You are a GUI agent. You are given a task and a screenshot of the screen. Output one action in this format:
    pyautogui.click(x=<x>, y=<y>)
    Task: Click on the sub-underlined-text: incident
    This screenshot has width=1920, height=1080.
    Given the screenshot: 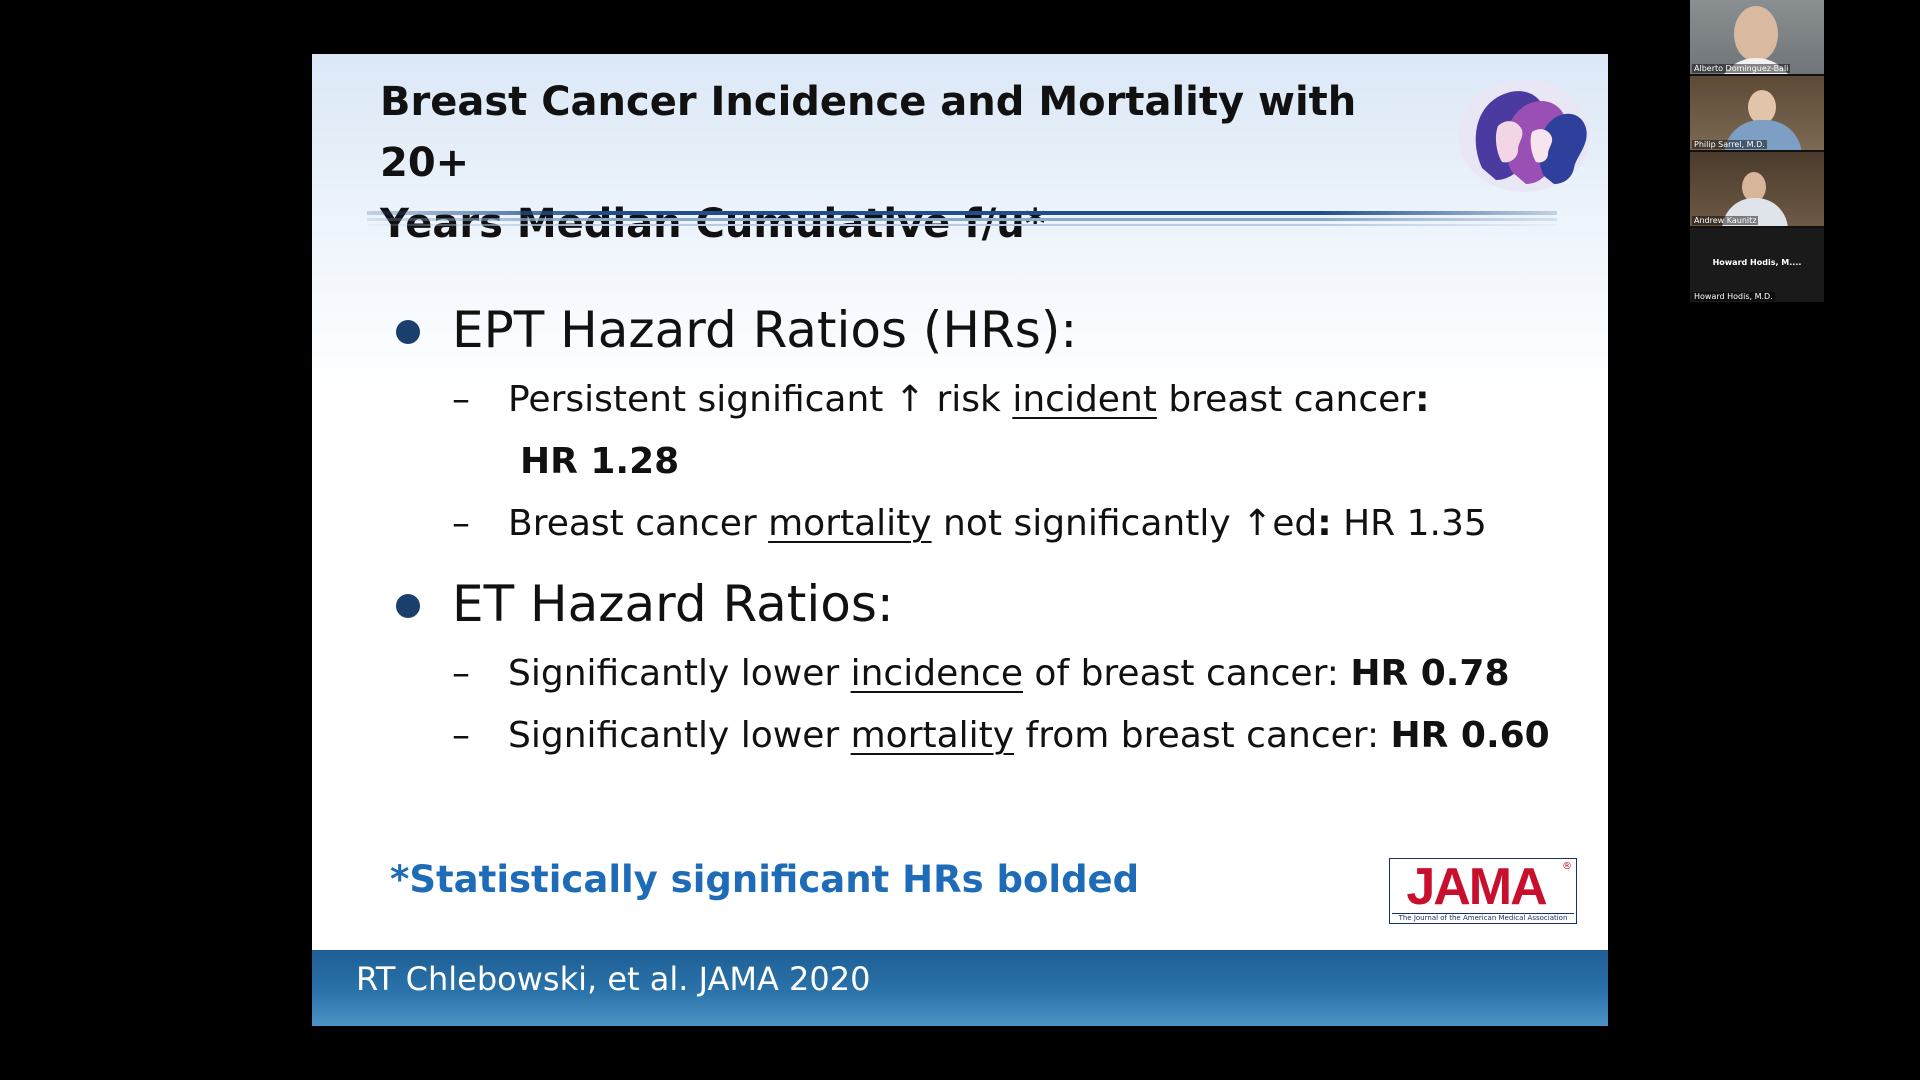 What is the action you would take?
    pyautogui.click(x=1084, y=399)
    